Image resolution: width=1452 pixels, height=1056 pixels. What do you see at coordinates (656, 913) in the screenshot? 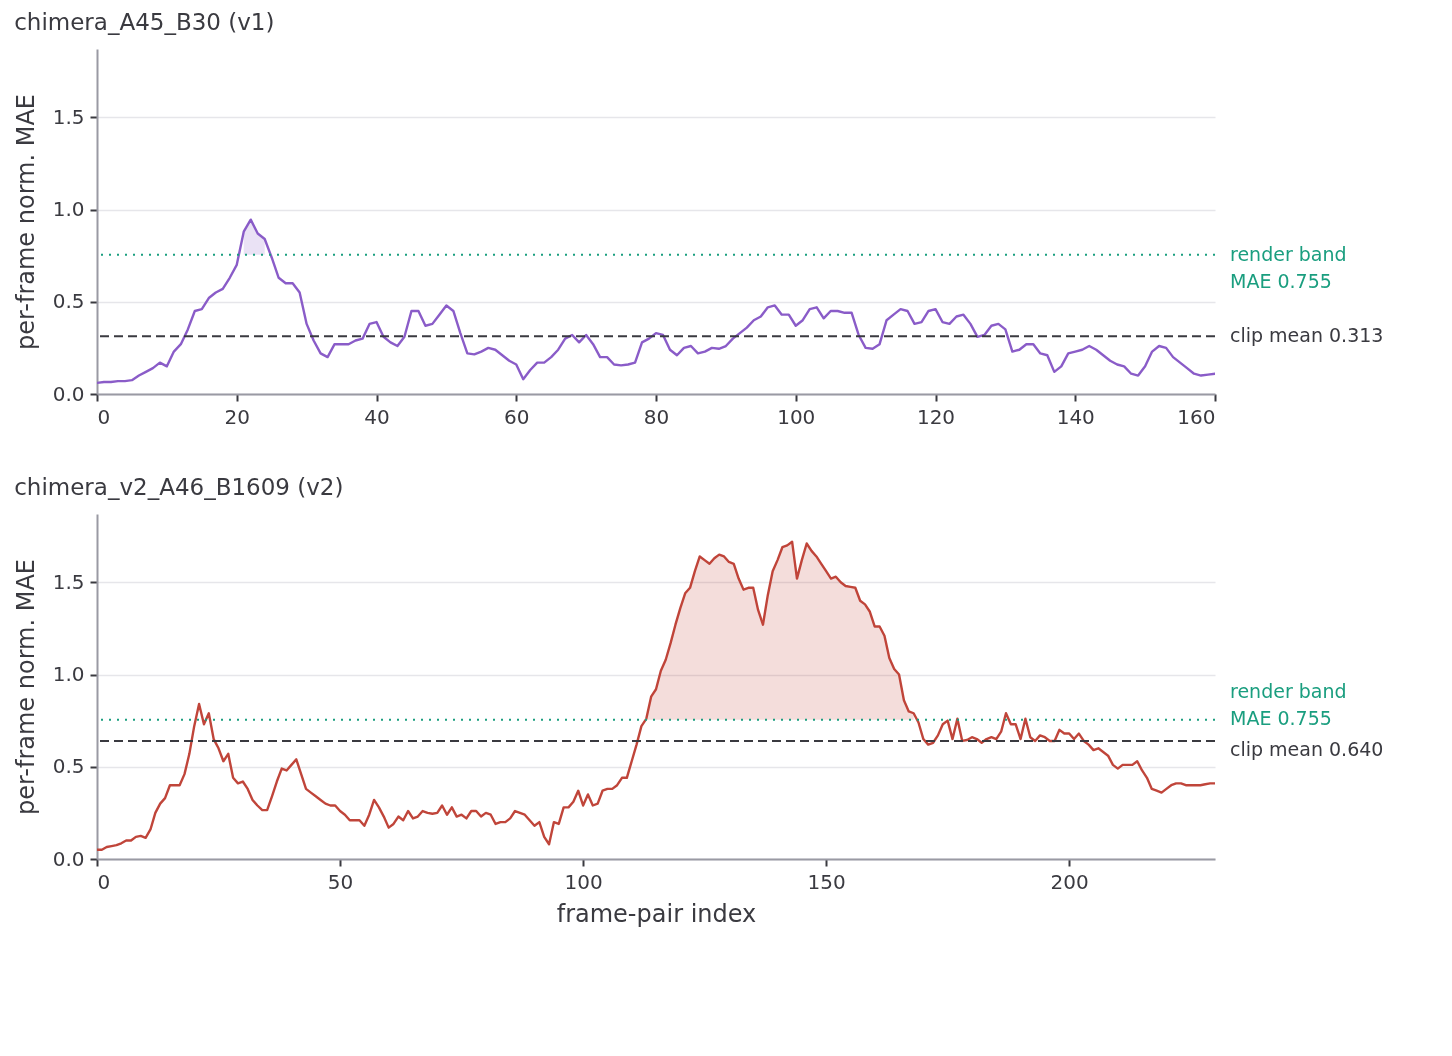
I see `x-axis-title: frame-pair index` at bounding box center [656, 913].